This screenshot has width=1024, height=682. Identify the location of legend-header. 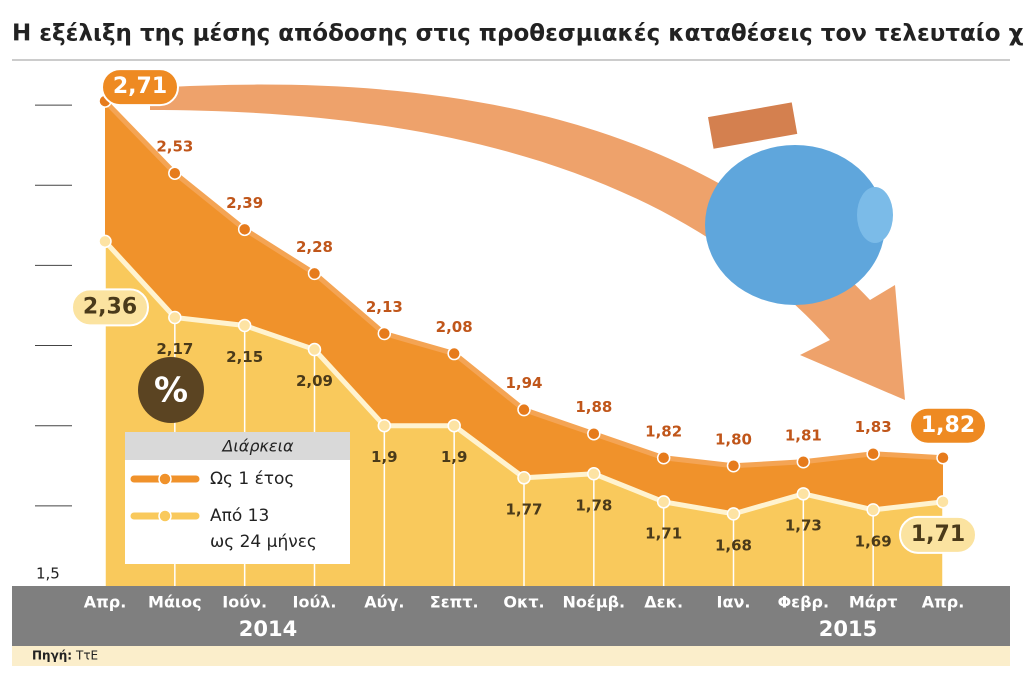
(237, 446).